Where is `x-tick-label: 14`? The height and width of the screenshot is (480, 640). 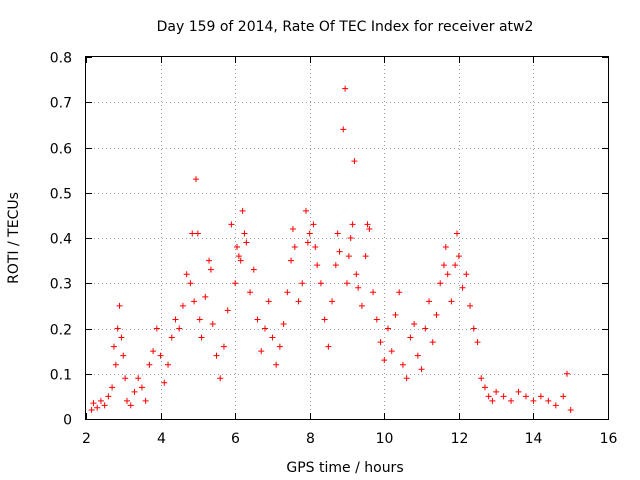
x-tick-label: 14 is located at coordinates (534, 439).